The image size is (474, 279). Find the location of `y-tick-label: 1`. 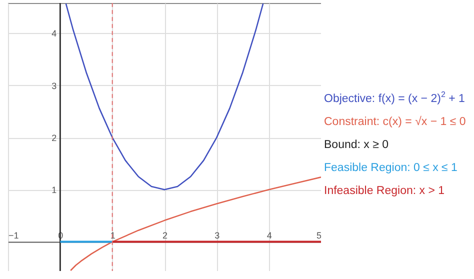

y-tick-label: 1 is located at coordinates (54, 190).